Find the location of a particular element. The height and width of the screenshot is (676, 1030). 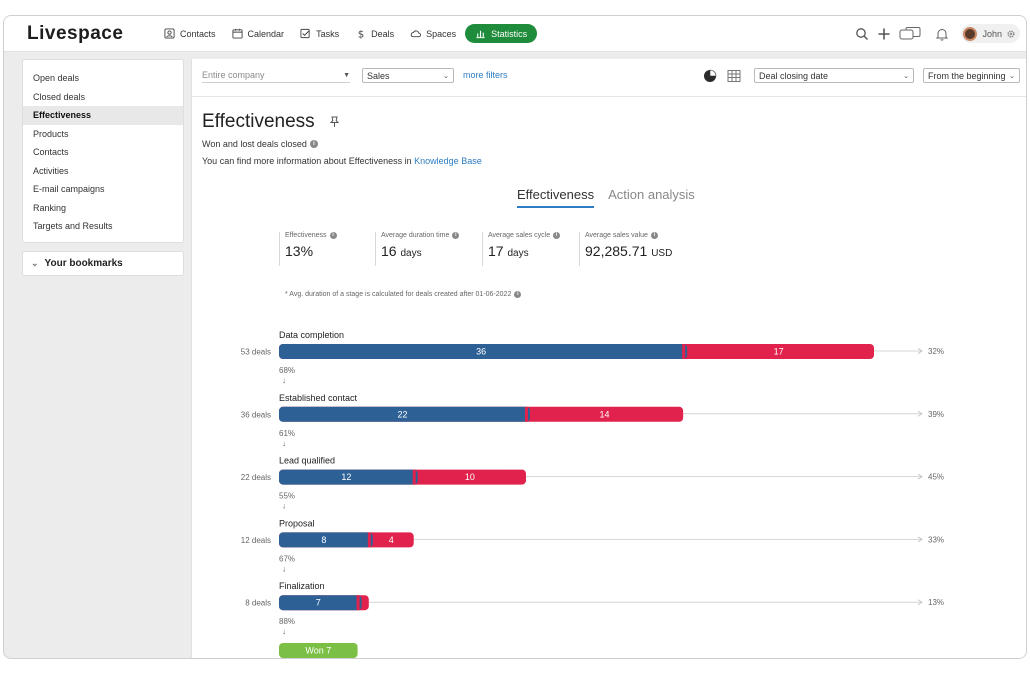

sidebar-item-activities: Activities is located at coordinates (51, 170).